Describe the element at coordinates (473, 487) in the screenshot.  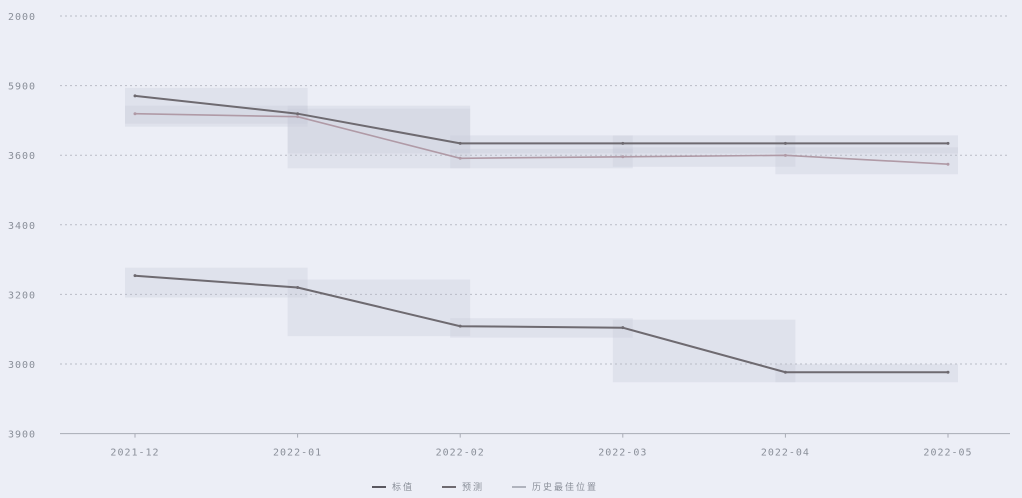
I see `legend-label: 预测` at that location.